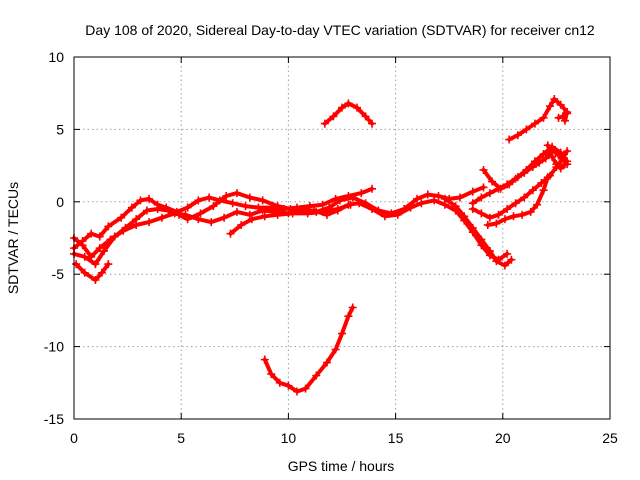 Image resolution: width=640 pixels, height=480 pixels. I want to click on y-tick-label: -15, so click(54, 419).